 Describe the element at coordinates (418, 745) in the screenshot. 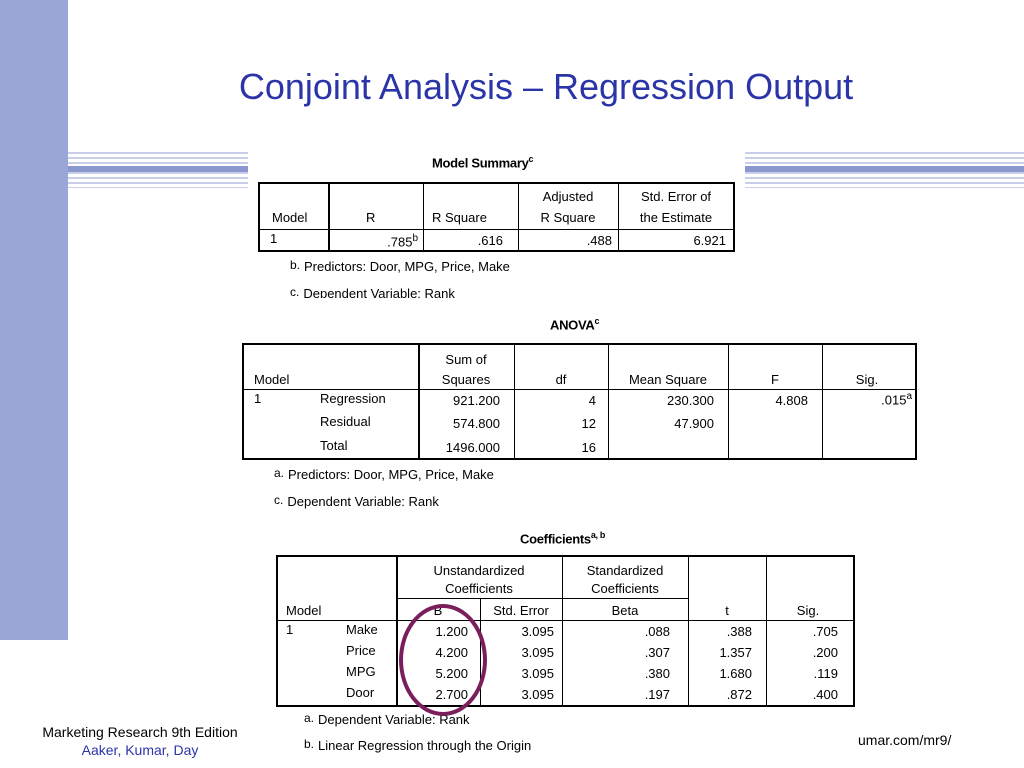

I see `coef-note-b: b. Linear Regression through the Origin` at that location.